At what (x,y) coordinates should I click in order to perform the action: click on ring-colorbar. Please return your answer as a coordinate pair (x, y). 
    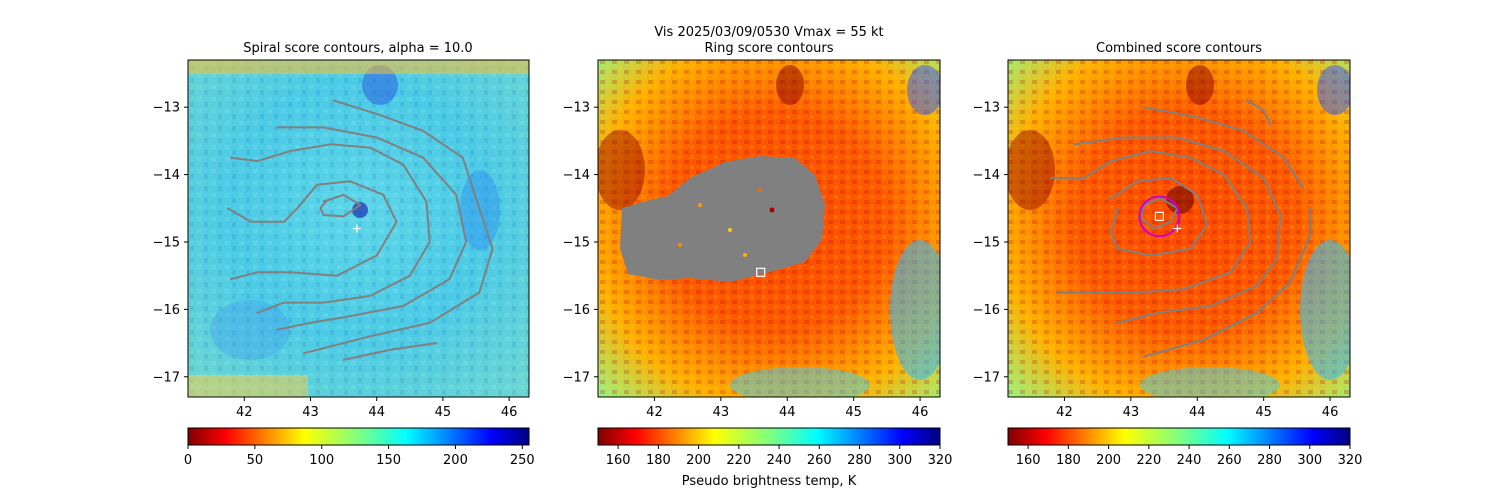
    Looking at the image, I should click on (769, 436).